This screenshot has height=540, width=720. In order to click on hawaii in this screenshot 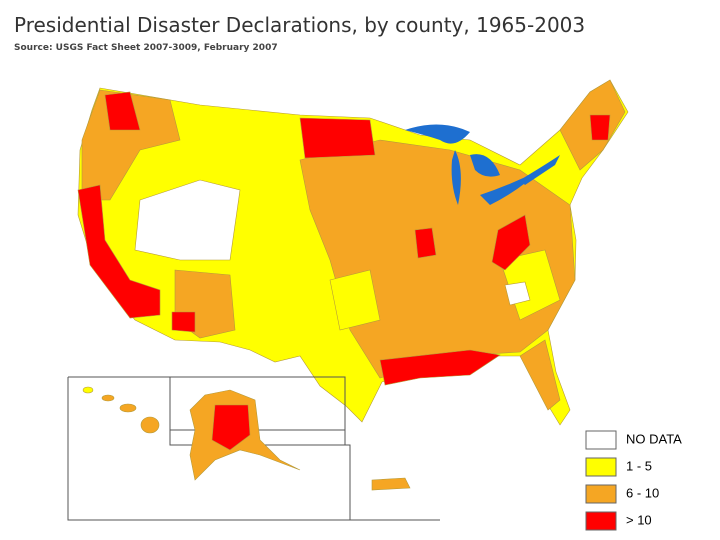, I will do `click(121, 410)`.